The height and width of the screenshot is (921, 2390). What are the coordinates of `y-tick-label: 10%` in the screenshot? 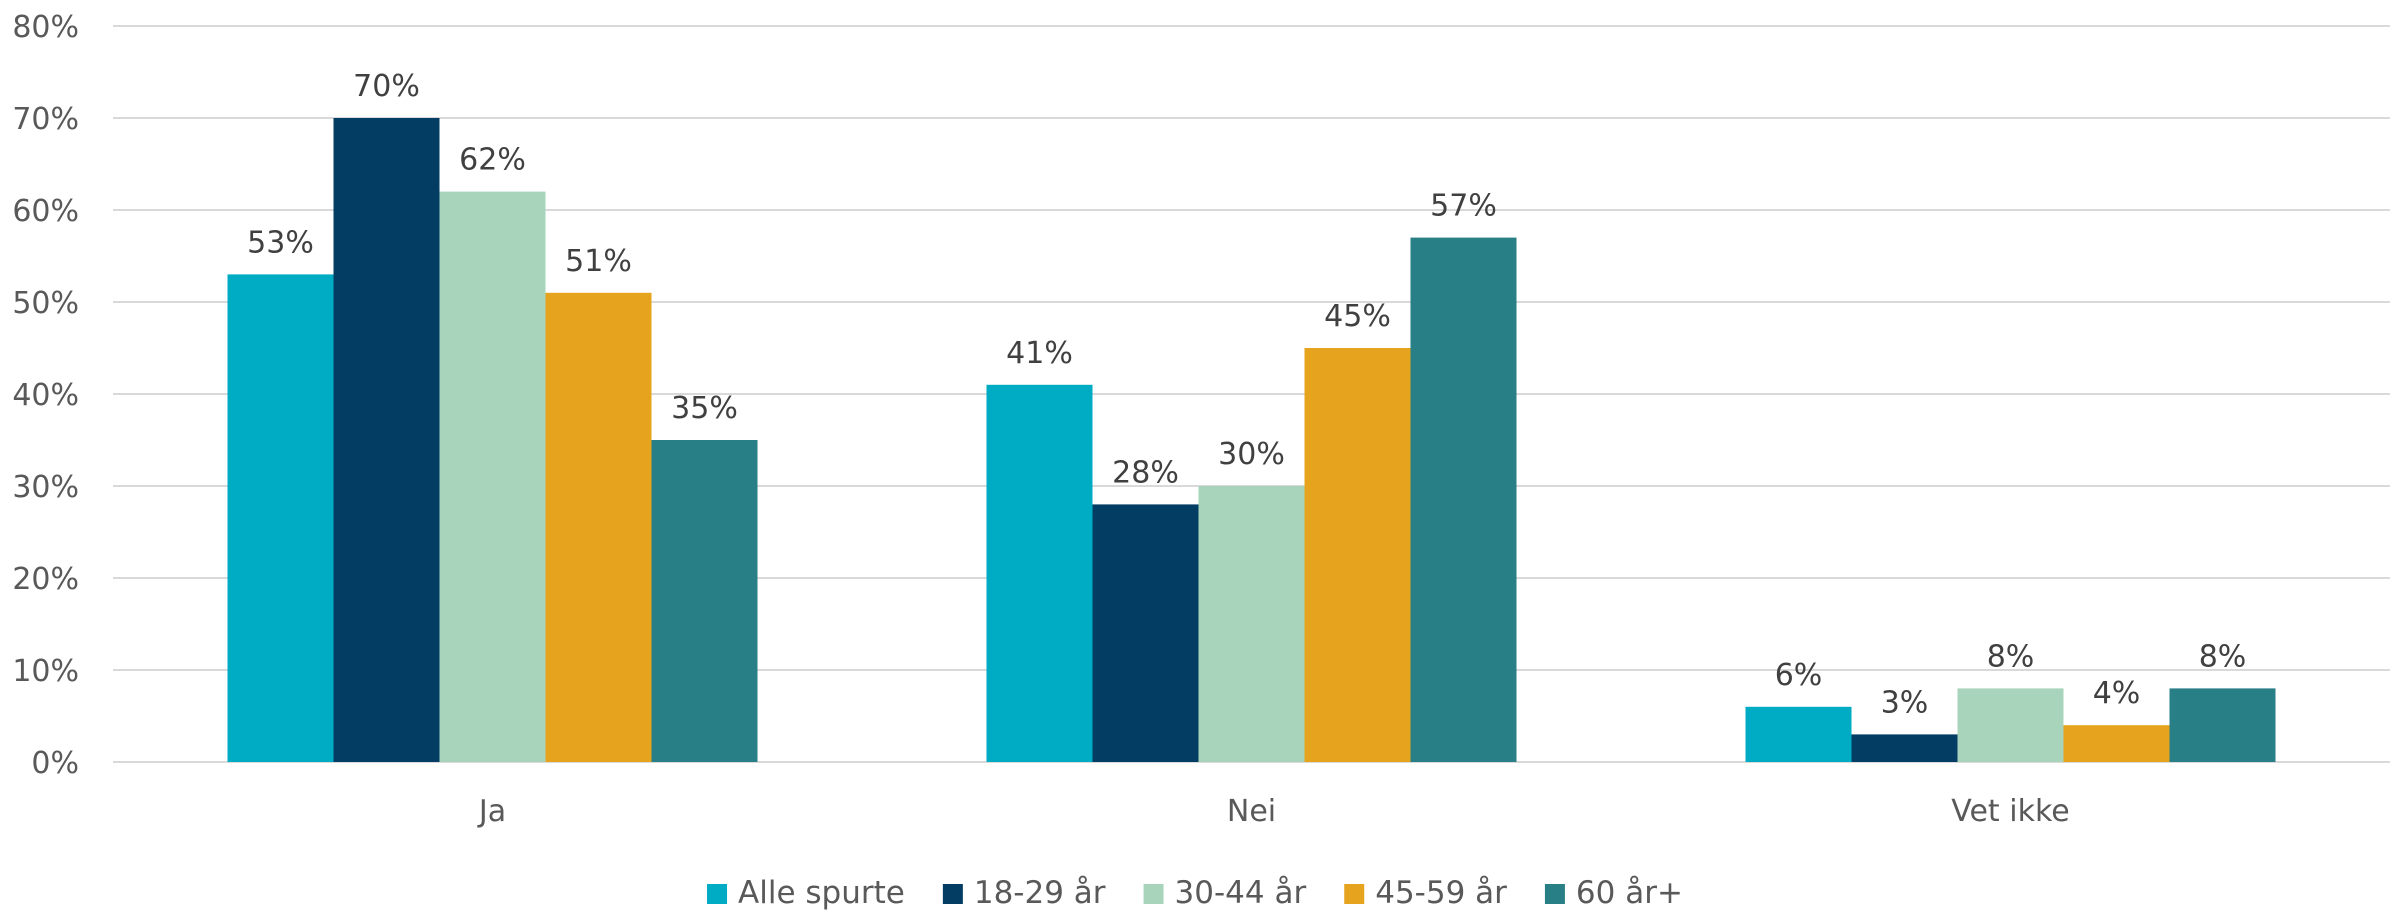 It's located at (45, 671).